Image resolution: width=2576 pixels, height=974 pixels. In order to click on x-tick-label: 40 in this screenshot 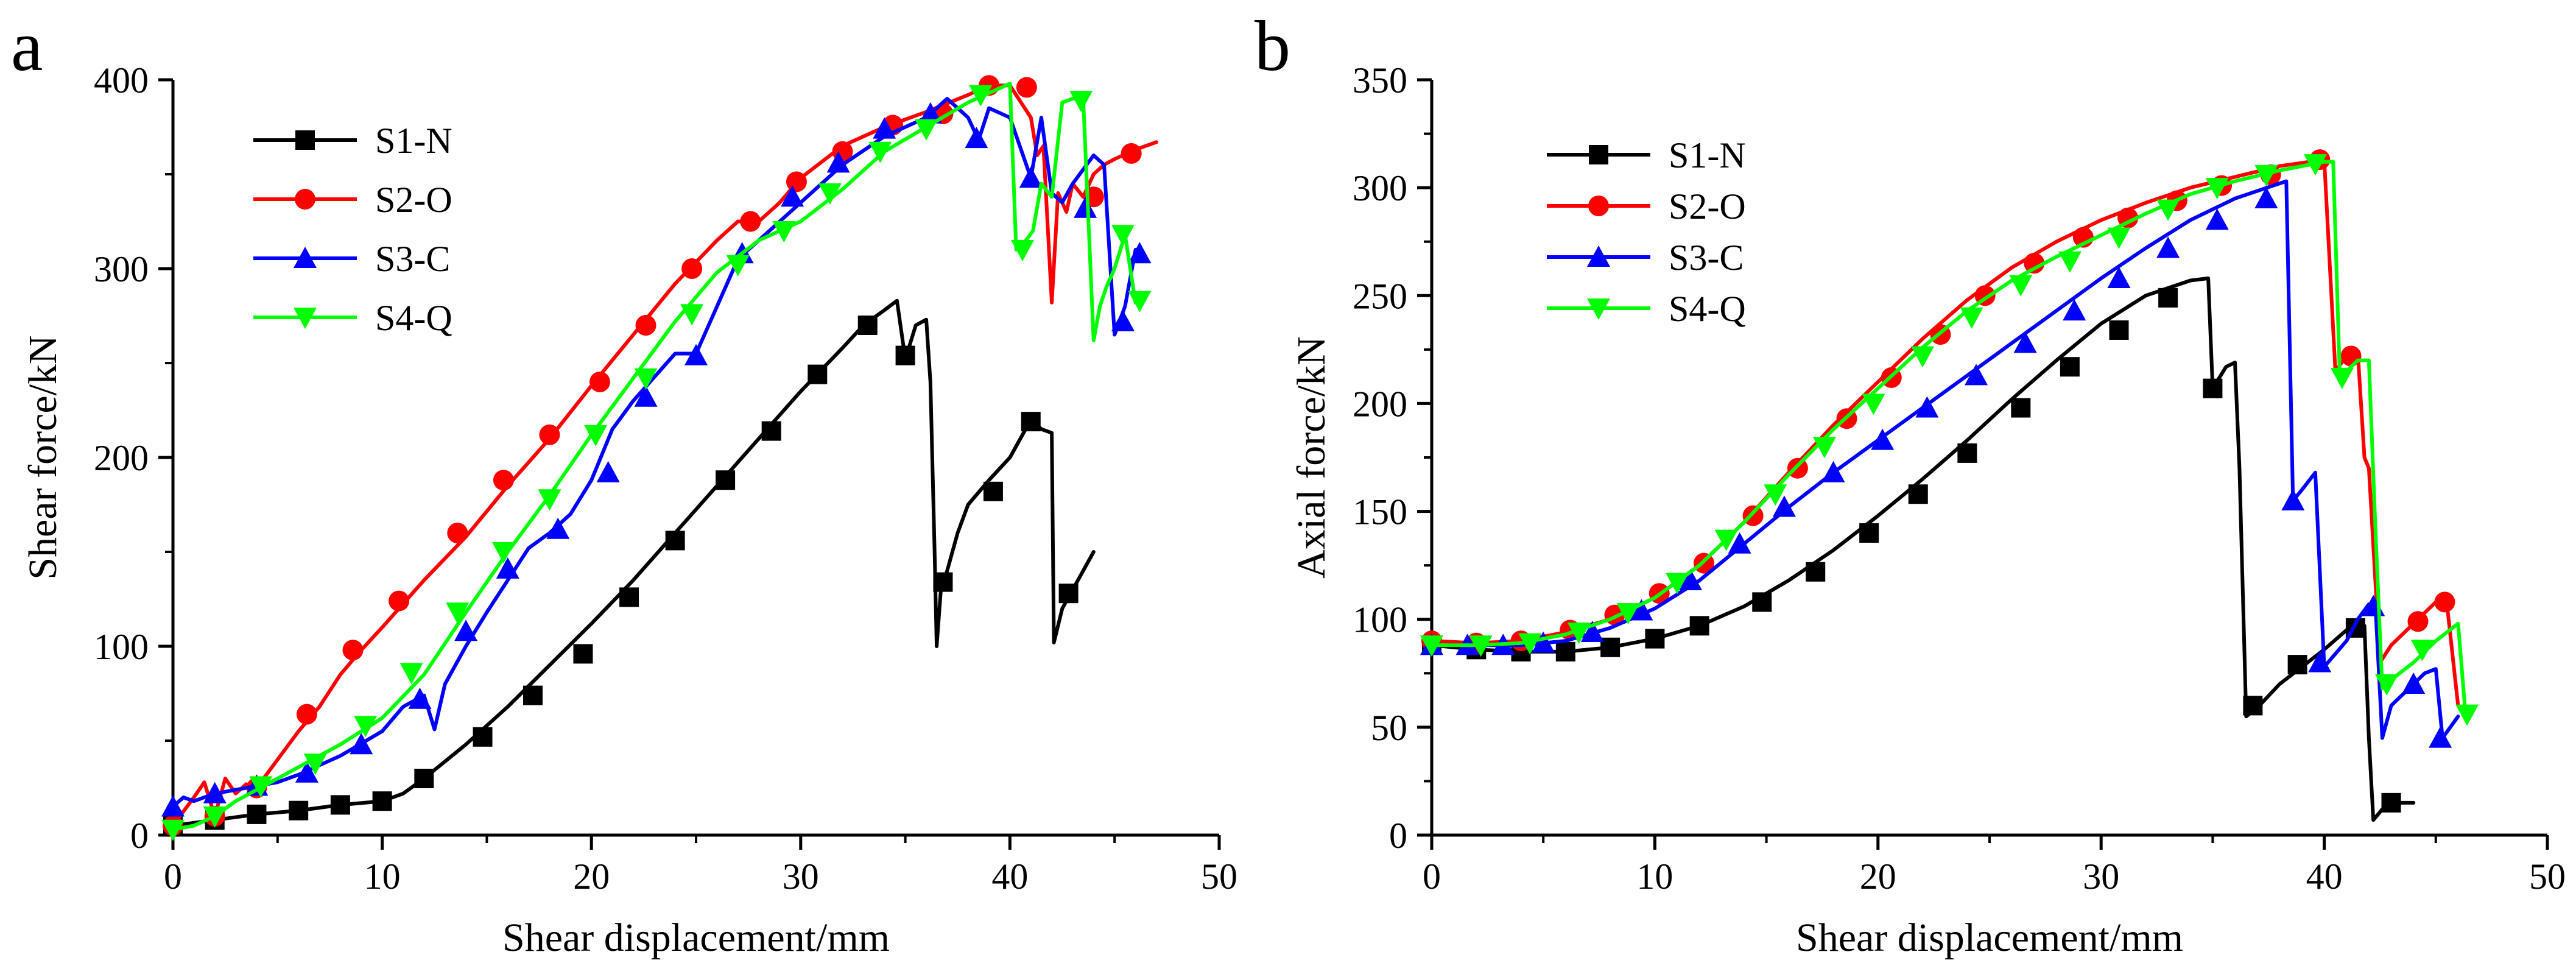, I will do `click(1009, 877)`.